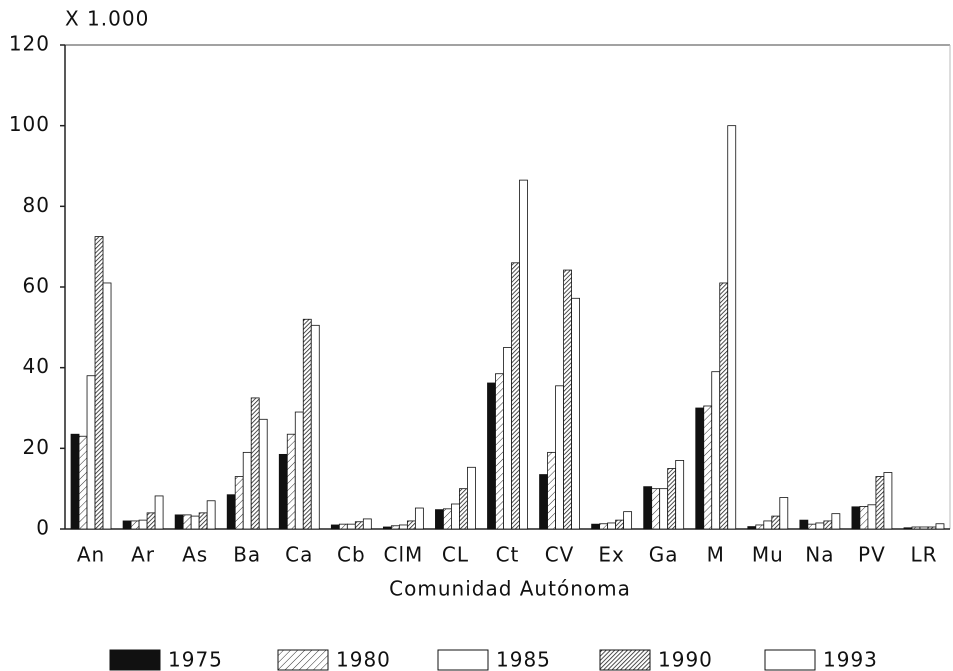  I want to click on legend-label: 1990, so click(685, 659).